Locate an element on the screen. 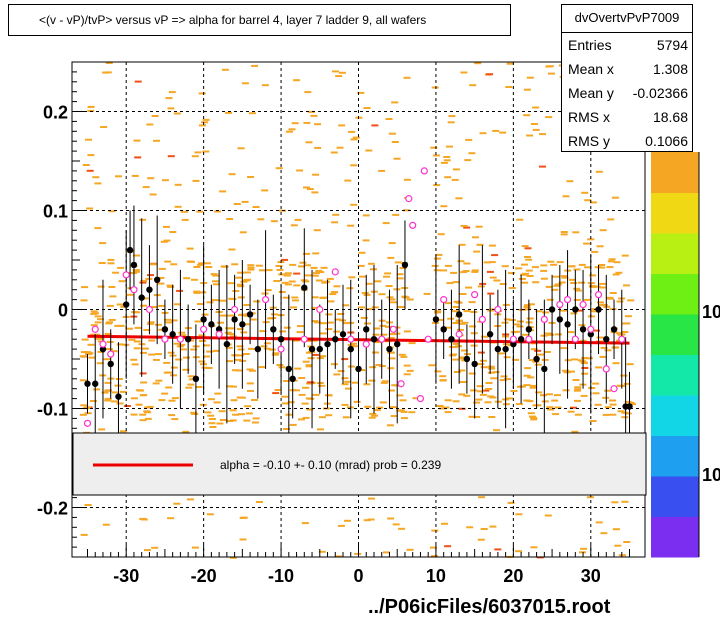 The image size is (720, 620). x-tick-label: 20 is located at coordinates (513, 576).